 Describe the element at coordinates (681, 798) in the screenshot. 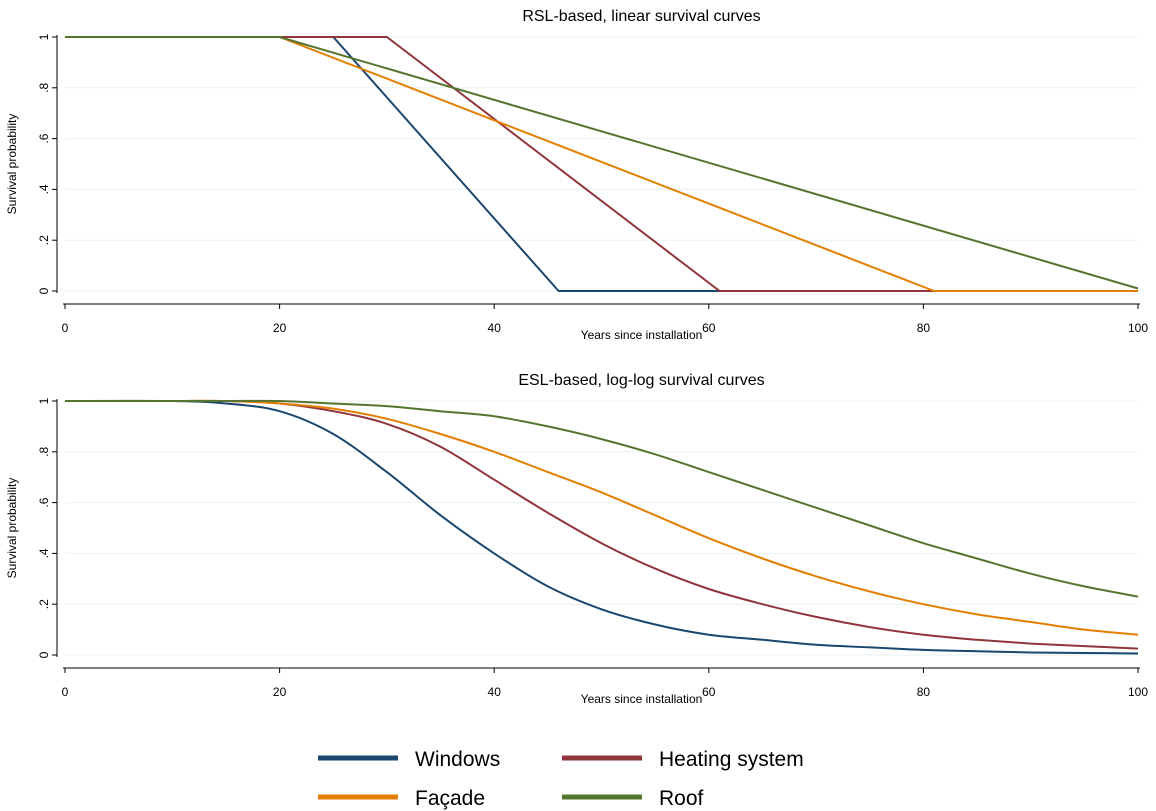

I see `legend-label: Roof` at that location.